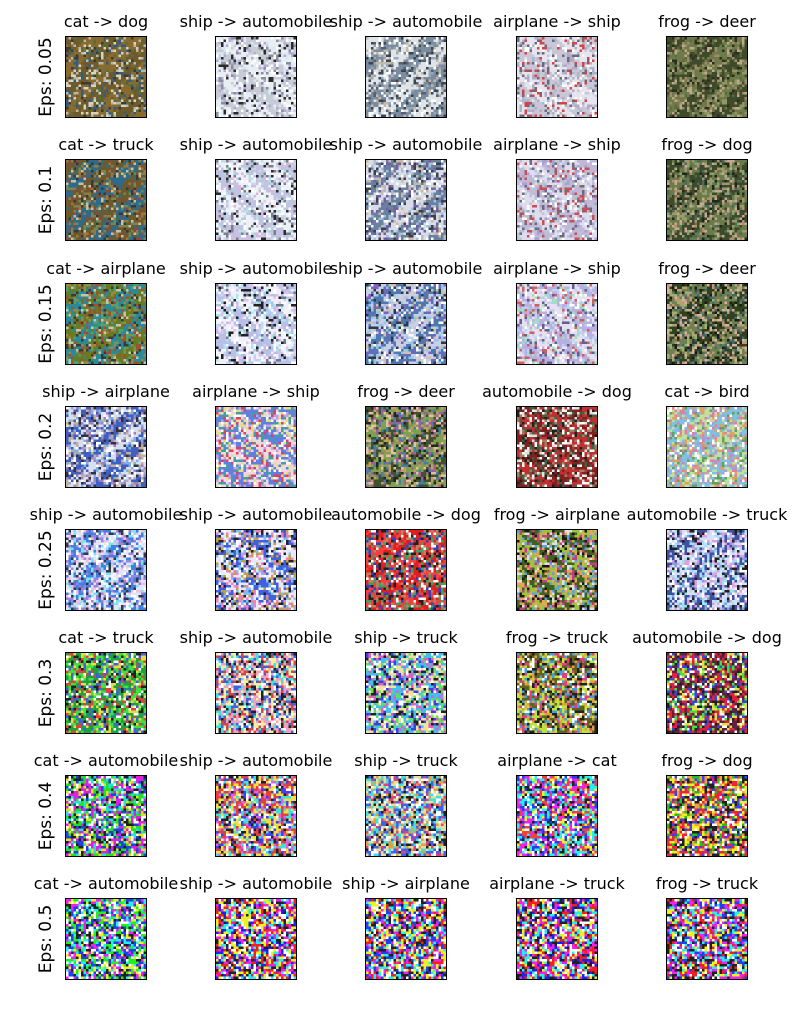 This screenshot has width=800, height=1019. I want to click on cell-title-prediction: cat -> bird, so click(707, 392).